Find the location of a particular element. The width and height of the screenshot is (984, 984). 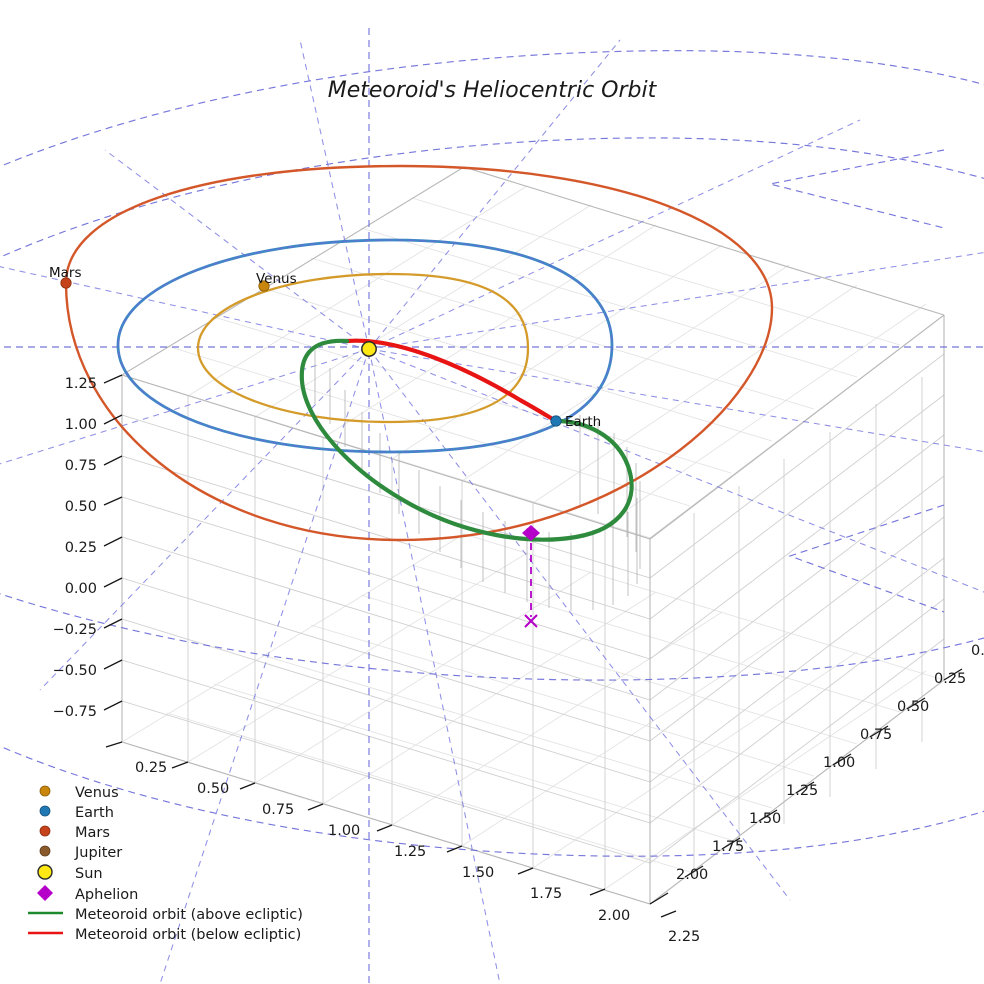

z-tick-7: −0.50 is located at coordinates (75, 671).